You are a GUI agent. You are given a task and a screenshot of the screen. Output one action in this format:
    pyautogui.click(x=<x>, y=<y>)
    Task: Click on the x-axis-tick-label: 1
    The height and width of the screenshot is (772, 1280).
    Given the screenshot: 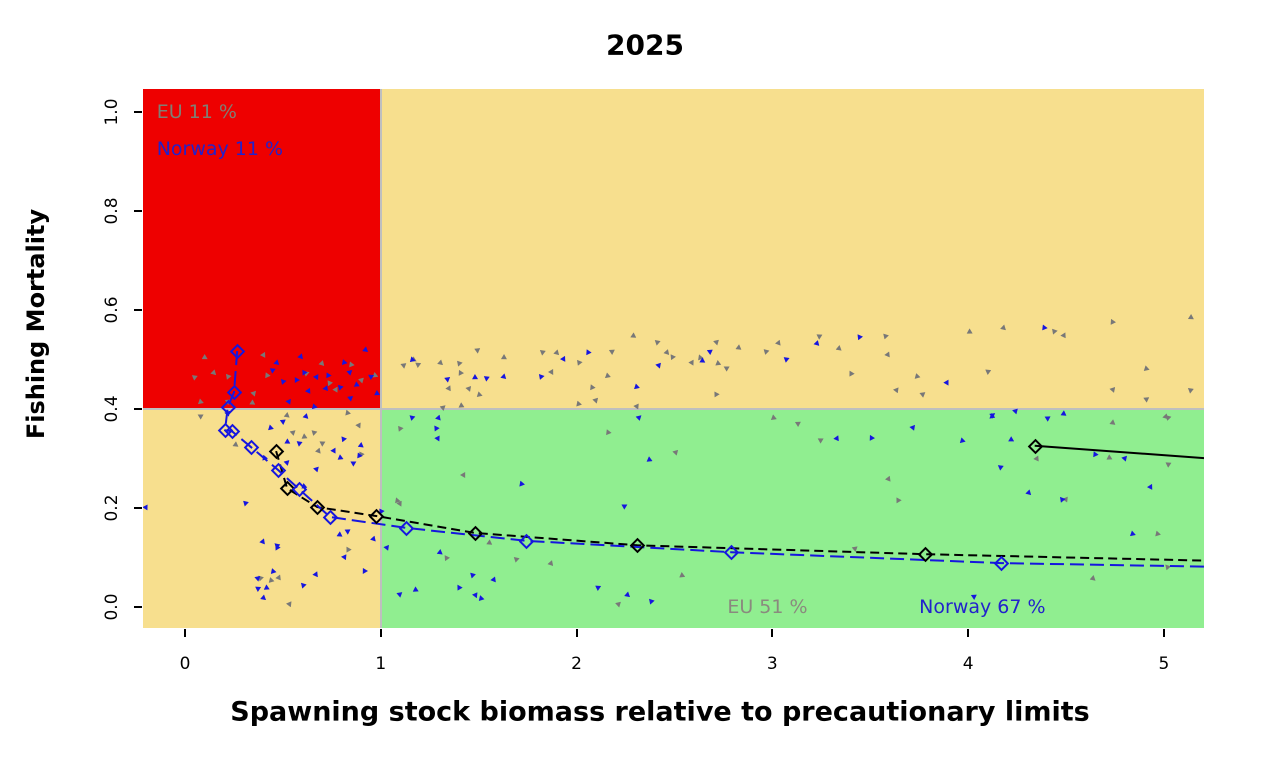 What is the action you would take?
    pyautogui.click(x=381, y=664)
    